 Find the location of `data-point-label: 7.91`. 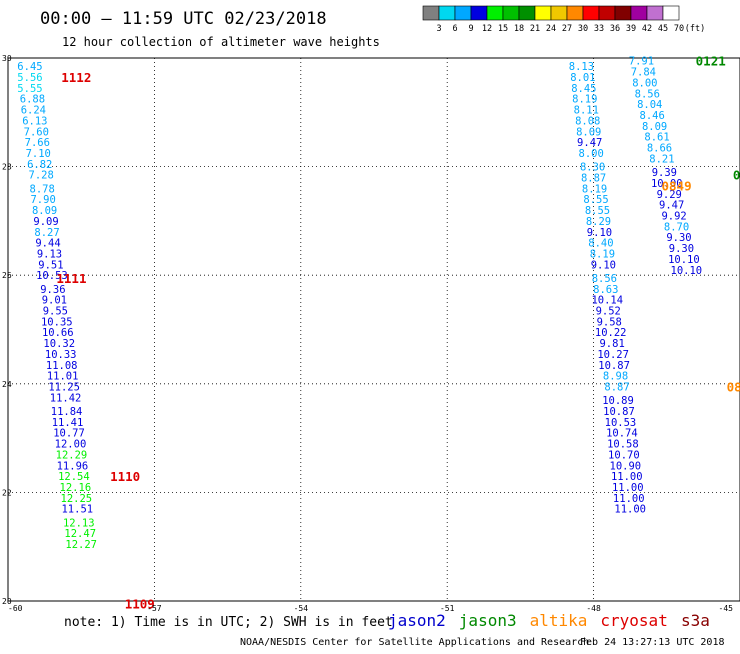

data-point-label: 7.91 is located at coordinates (641, 62).